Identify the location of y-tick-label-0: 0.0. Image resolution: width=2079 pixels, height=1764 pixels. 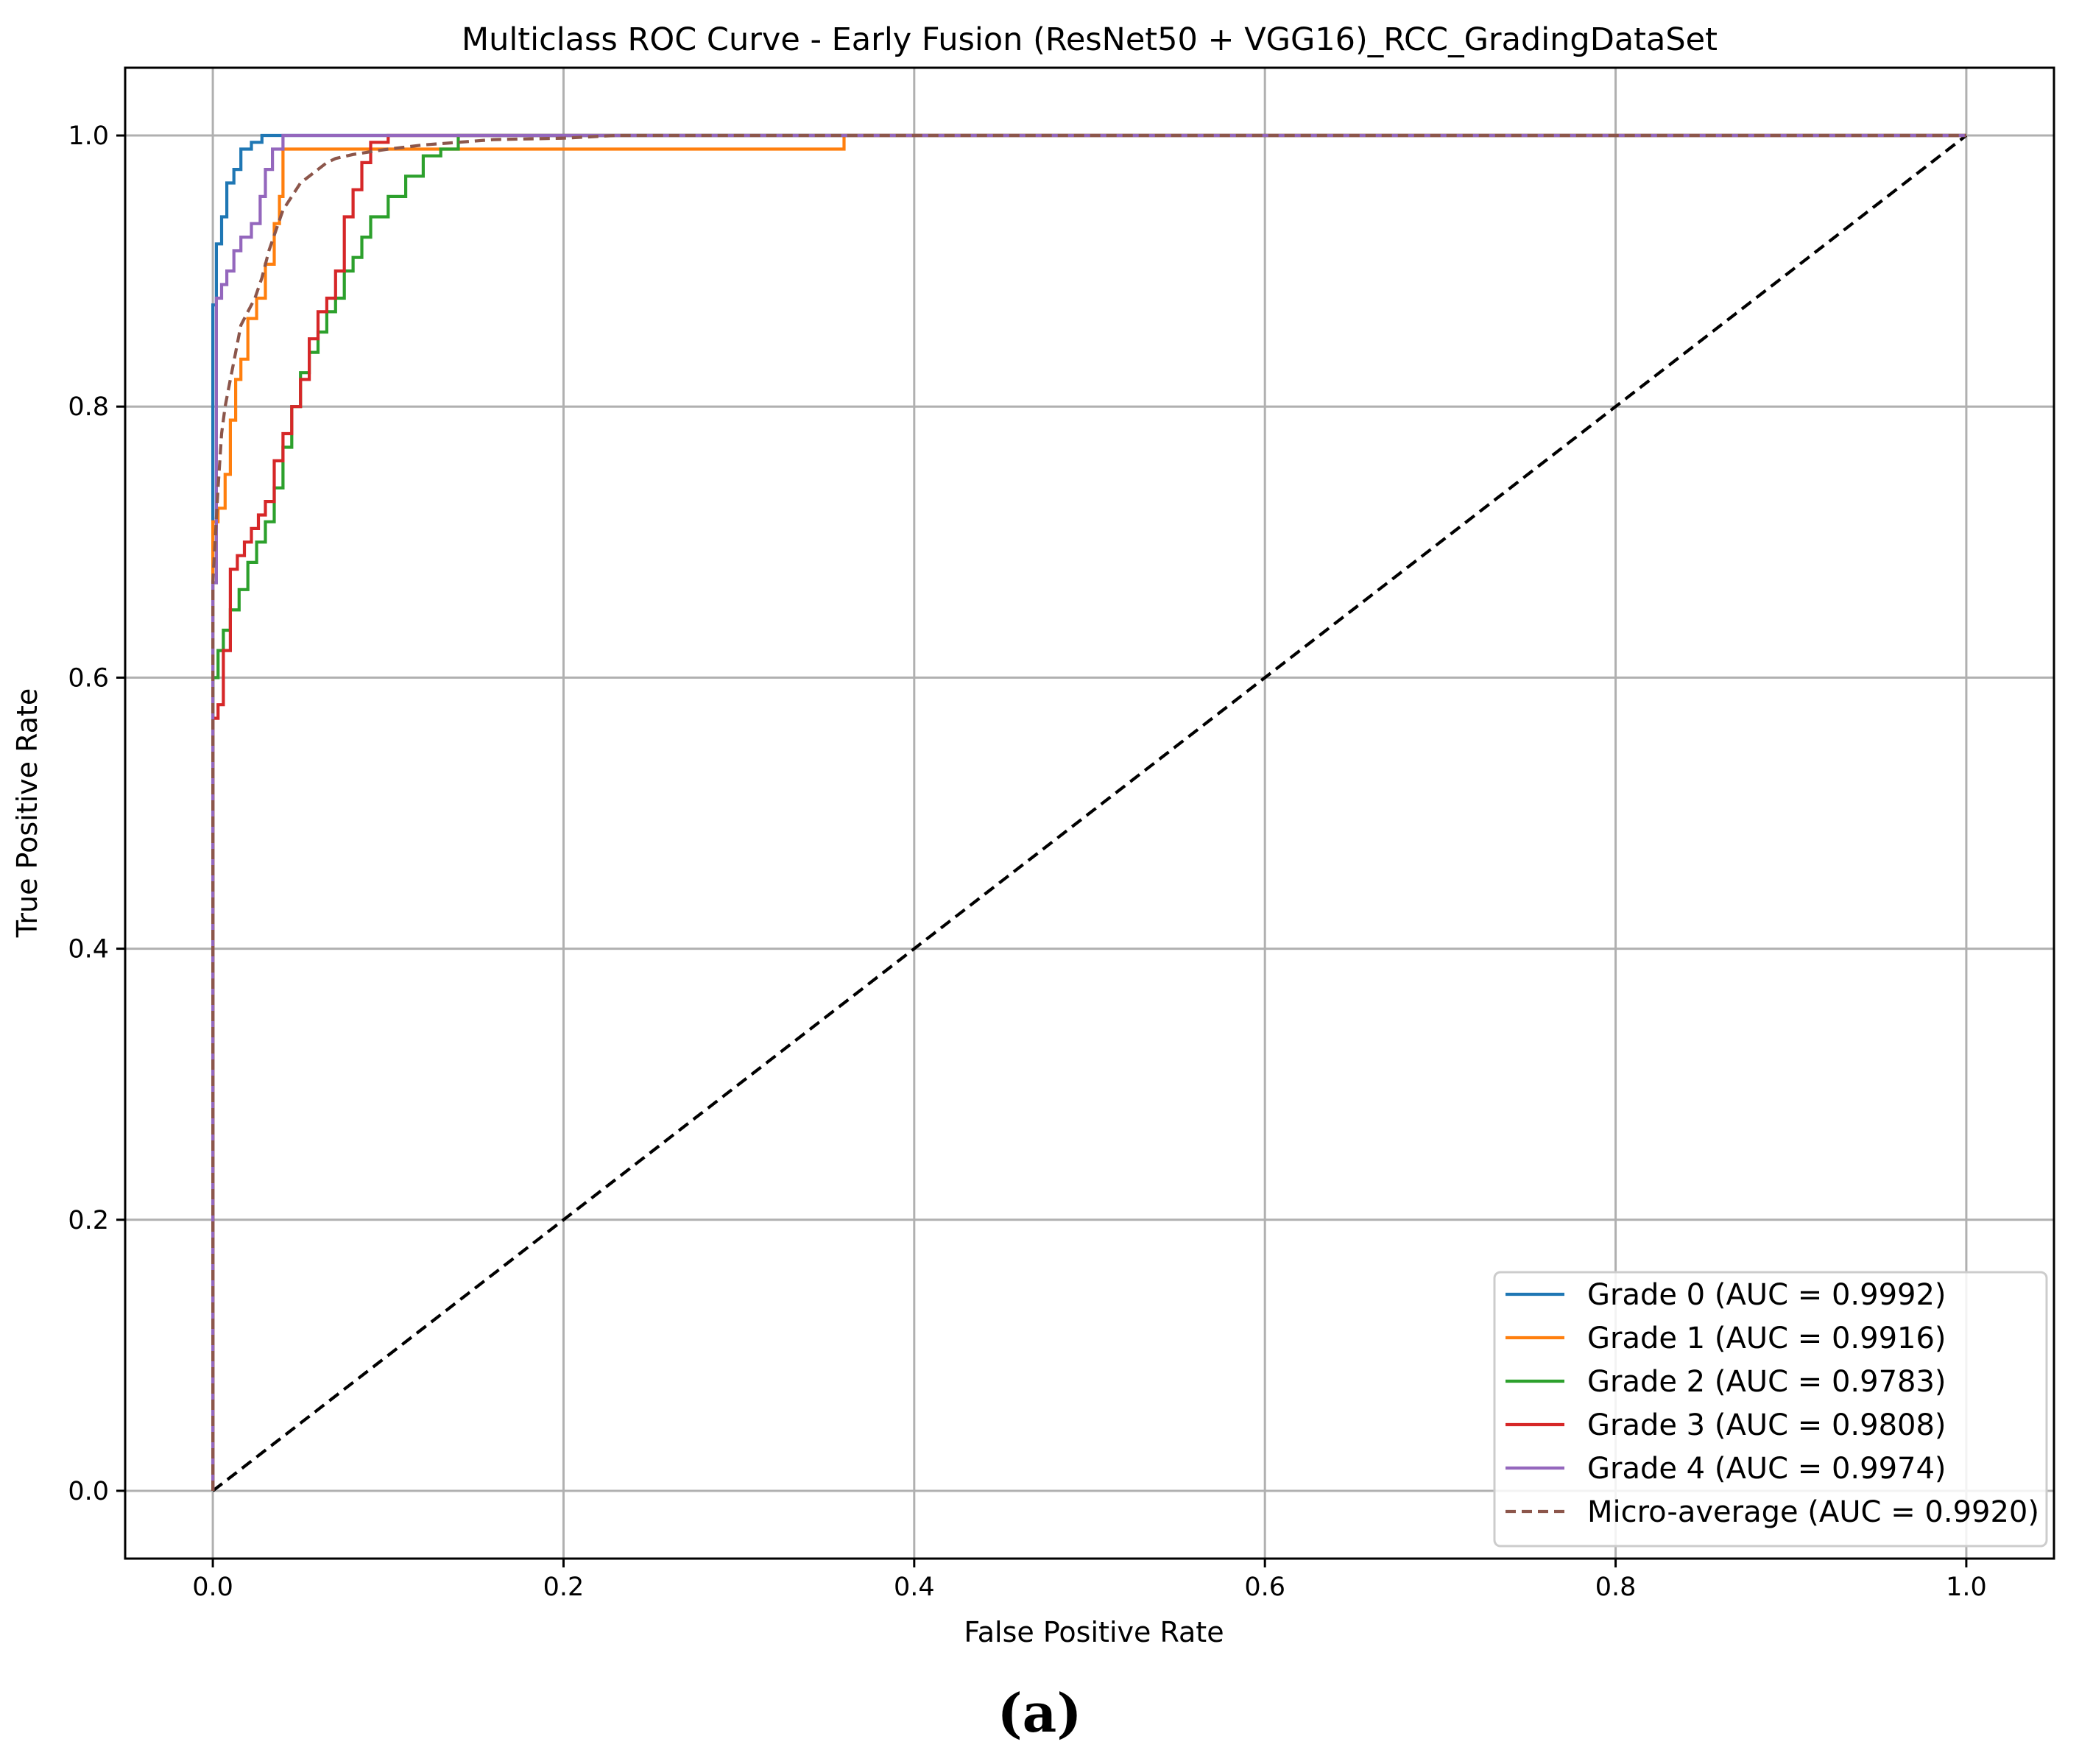
(89, 1492).